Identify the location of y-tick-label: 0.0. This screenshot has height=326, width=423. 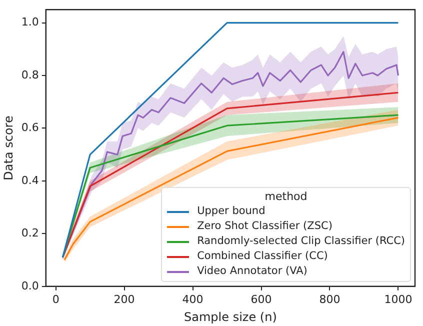
(30, 285).